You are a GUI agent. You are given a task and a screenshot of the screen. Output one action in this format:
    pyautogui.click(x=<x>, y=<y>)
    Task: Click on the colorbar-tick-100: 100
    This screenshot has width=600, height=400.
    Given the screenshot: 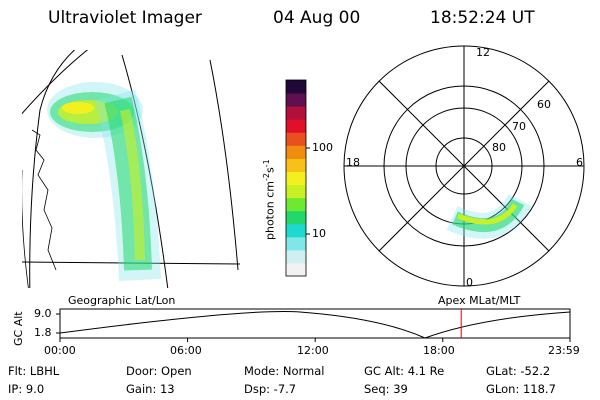 What is the action you would take?
    pyautogui.click(x=322, y=147)
    